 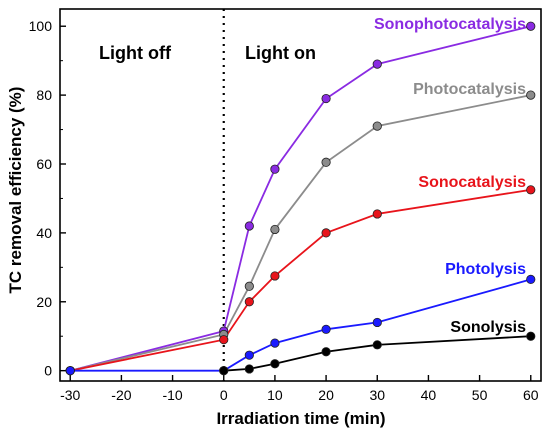 I want to click on series-label-sonolysis: Sonolysis, so click(x=488, y=327).